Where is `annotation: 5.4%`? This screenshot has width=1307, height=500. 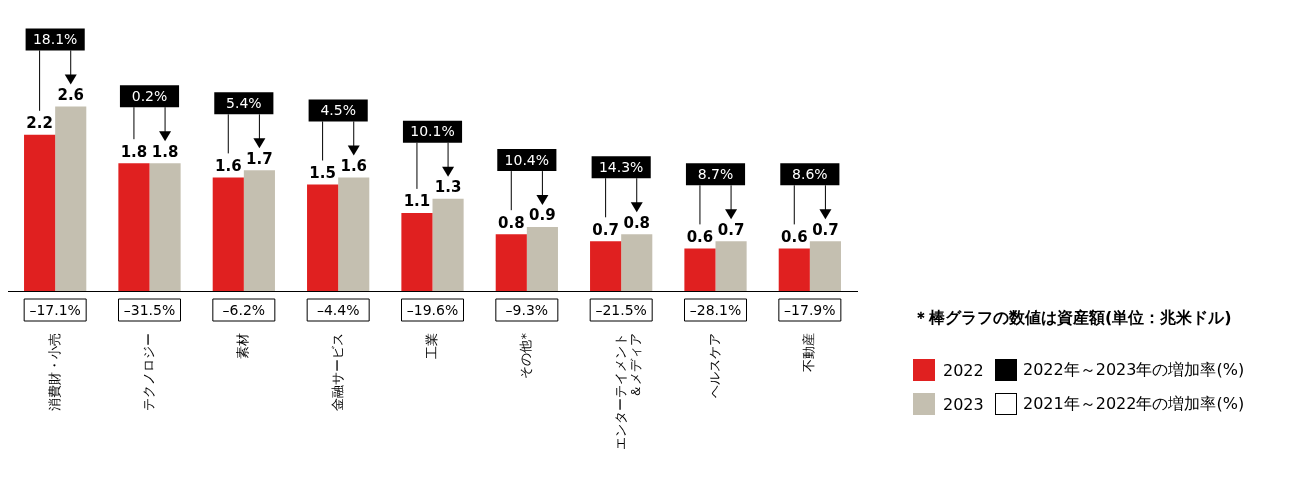
annotation: 5.4% is located at coordinates (244, 102).